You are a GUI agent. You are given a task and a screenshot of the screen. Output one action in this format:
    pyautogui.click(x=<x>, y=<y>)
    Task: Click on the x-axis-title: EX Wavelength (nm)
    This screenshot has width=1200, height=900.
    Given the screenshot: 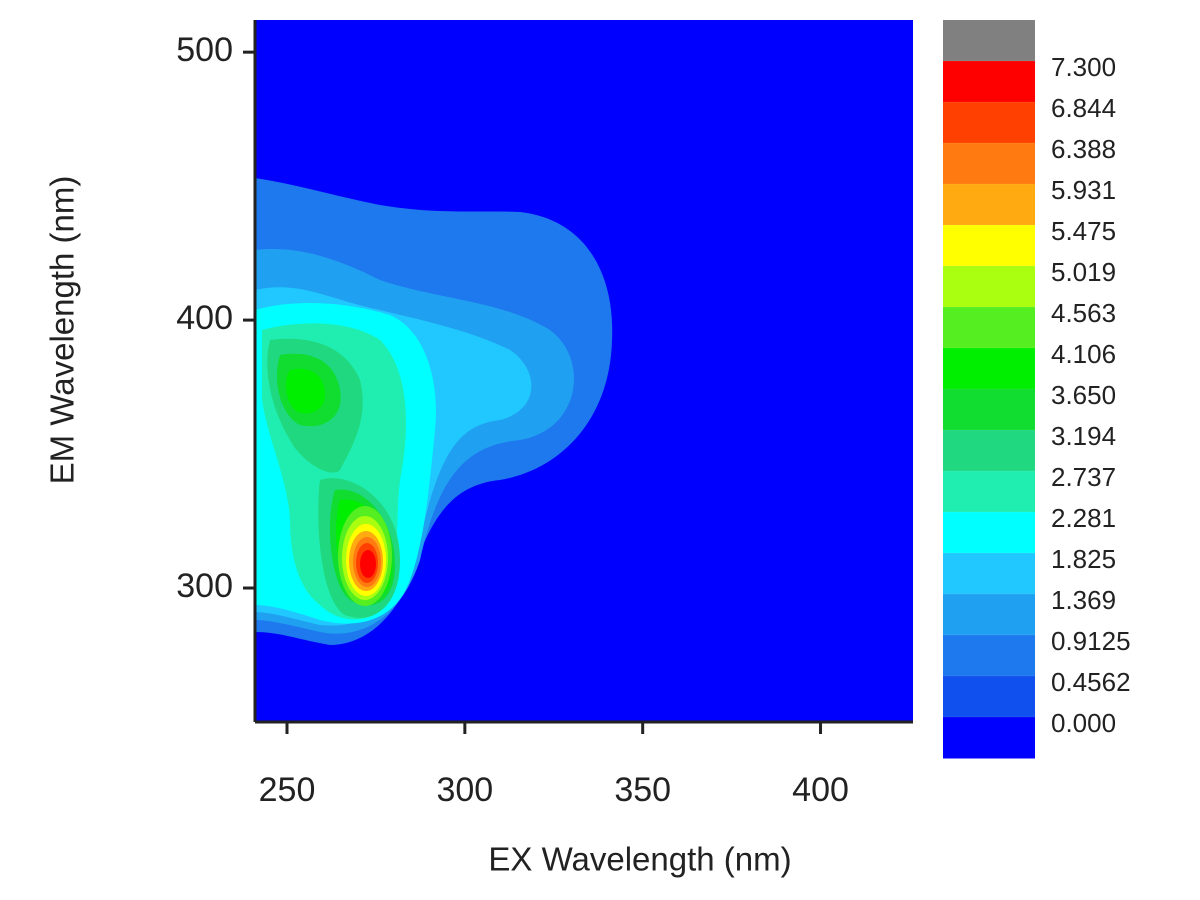 What is the action you would take?
    pyautogui.click(x=639, y=859)
    